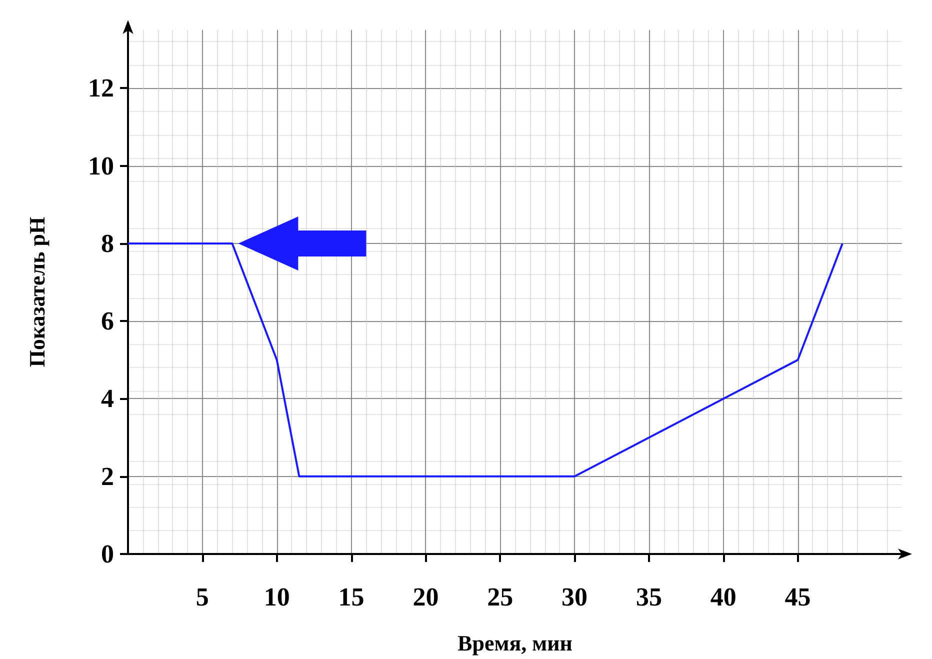 The width and height of the screenshot is (932, 659). I want to click on y-tick-label: 2, so click(107, 476).